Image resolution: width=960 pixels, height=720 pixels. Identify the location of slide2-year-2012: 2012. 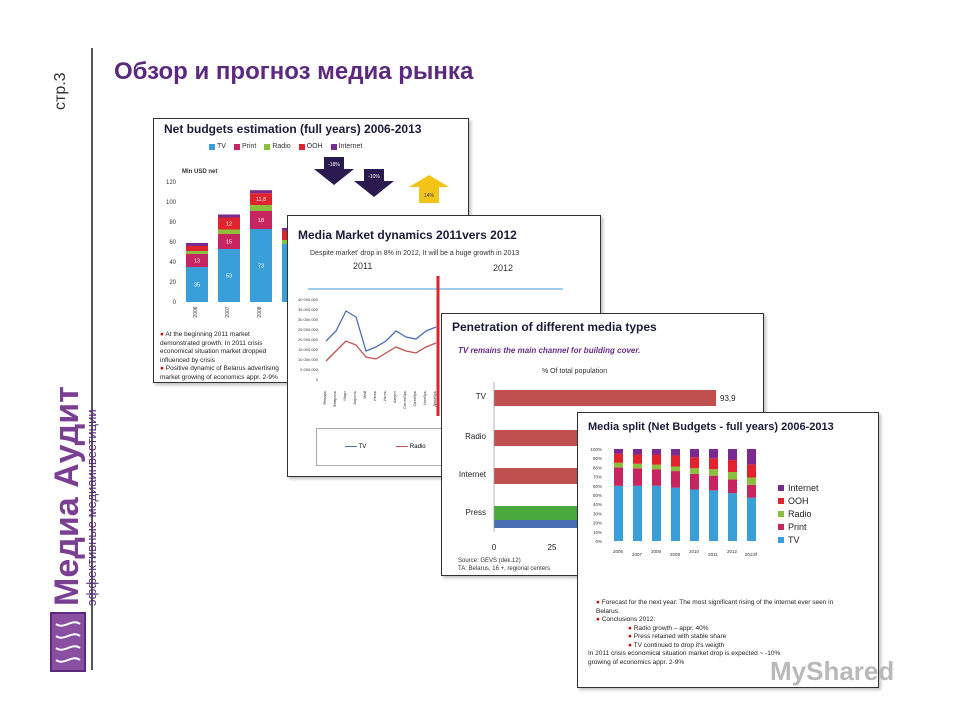
(503, 268).